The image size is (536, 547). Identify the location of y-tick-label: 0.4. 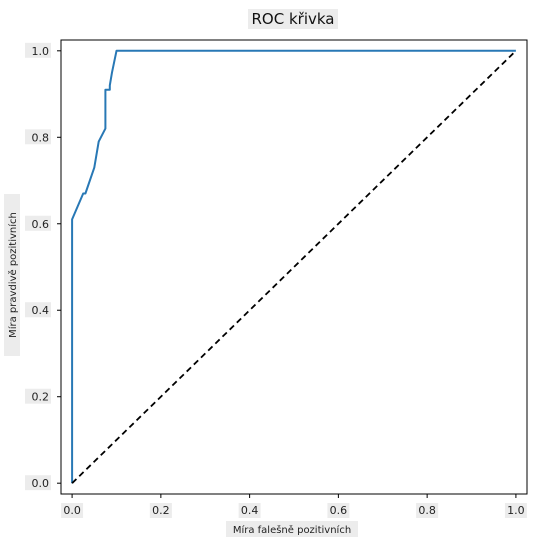
(41, 310).